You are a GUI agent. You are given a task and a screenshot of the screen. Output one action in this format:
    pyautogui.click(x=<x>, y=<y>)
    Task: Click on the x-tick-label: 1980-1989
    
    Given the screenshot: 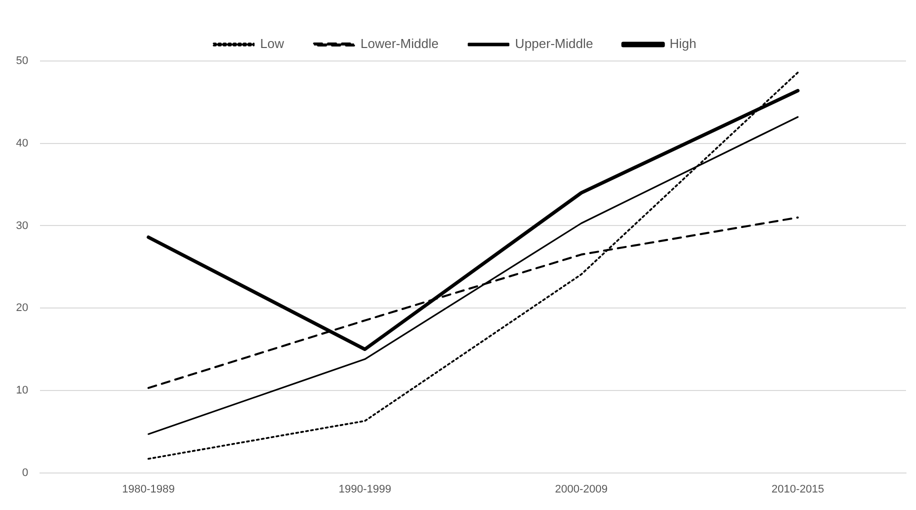 What is the action you would take?
    pyautogui.click(x=148, y=489)
    